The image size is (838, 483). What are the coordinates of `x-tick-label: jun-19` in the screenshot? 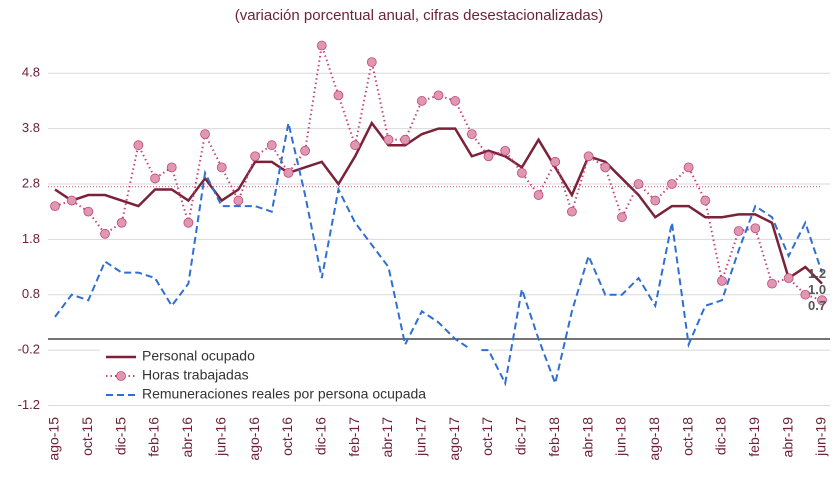 It's located at (821, 437).